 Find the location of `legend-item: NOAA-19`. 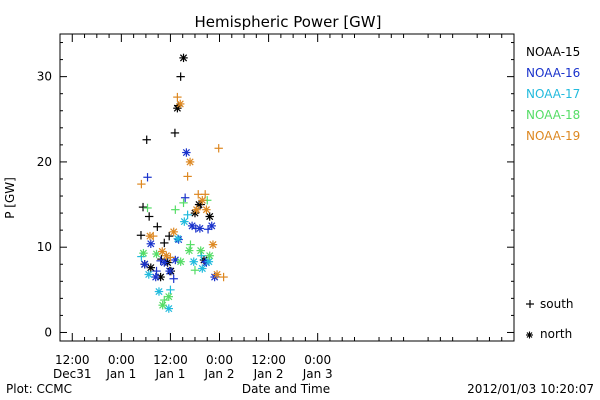

legend-item: NOAA-19 is located at coordinates (553, 136).